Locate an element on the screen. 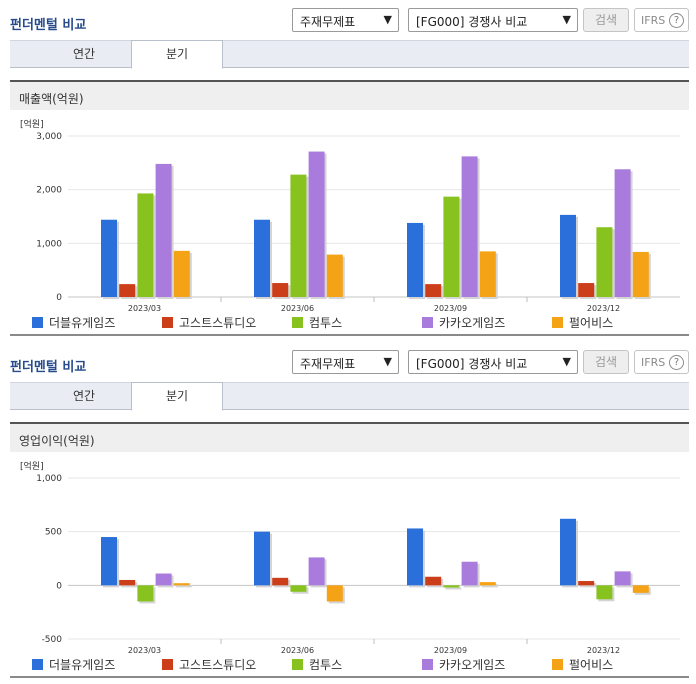  statement-type-value: 주재무제표 is located at coordinates (328, 364).